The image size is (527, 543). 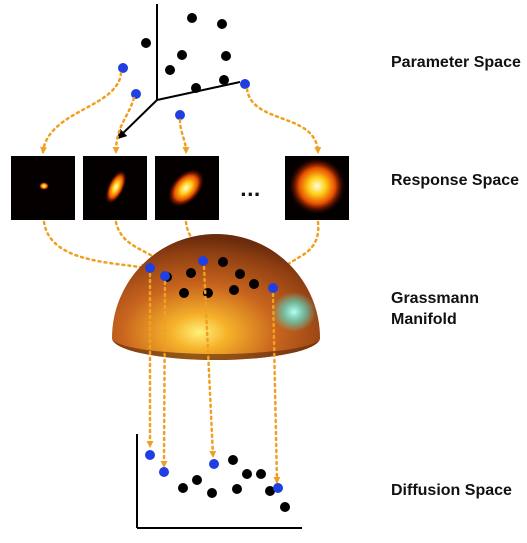 What do you see at coordinates (424, 319) in the screenshot?
I see `grassmann-label-line2: Manifold` at bounding box center [424, 319].